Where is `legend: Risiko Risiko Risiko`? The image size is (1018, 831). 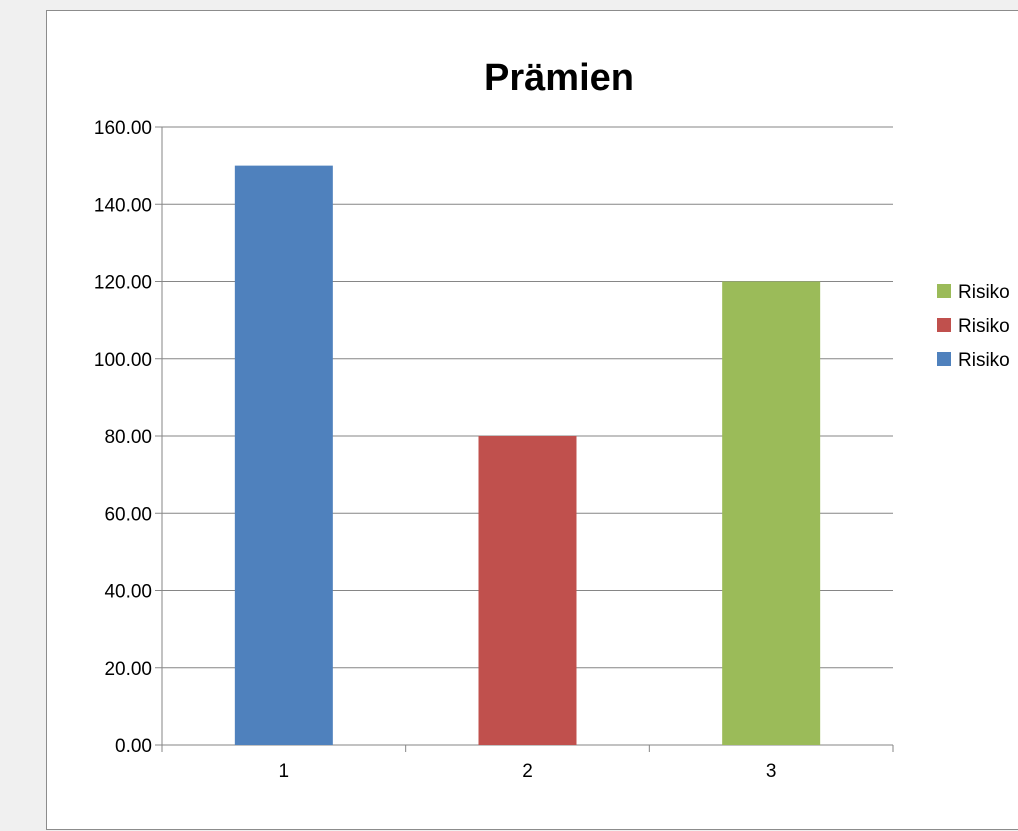 legend: Risiko Risiko Risiko is located at coordinates (973, 326).